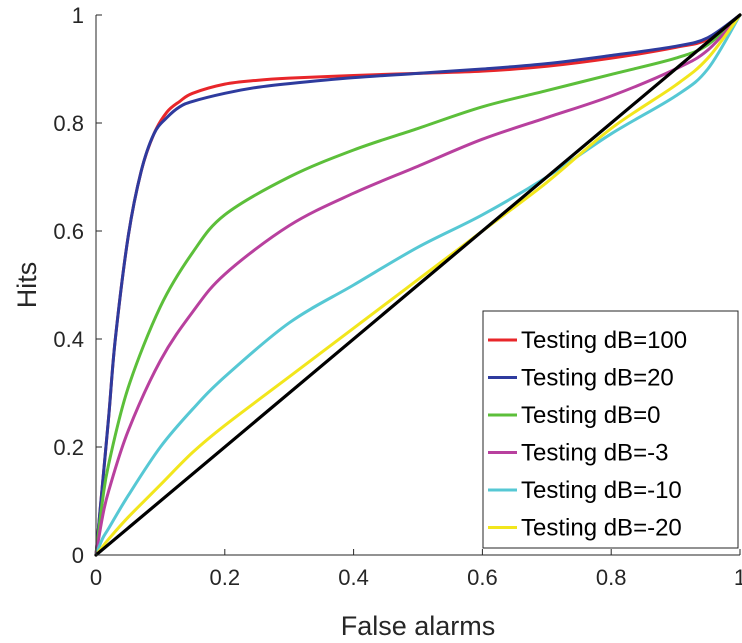 The width and height of the screenshot is (742, 643). Describe the element at coordinates (68, 339) in the screenshot. I see `y-tick-label: 0.4` at that location.